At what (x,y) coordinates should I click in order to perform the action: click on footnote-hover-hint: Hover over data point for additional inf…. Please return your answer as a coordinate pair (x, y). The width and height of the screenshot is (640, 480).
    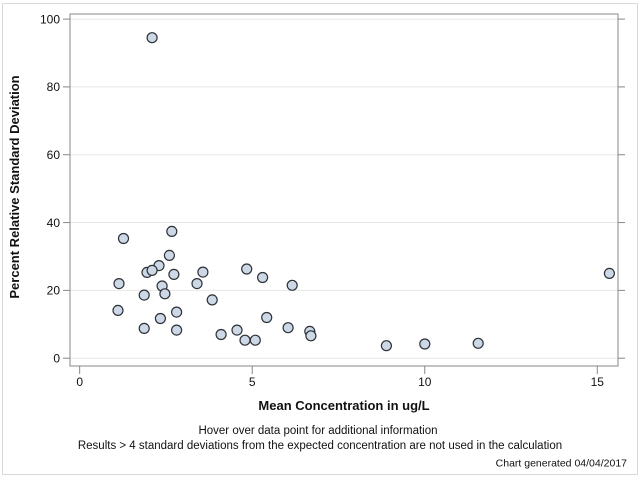
    Looking at the image, I should click on (317, 431).